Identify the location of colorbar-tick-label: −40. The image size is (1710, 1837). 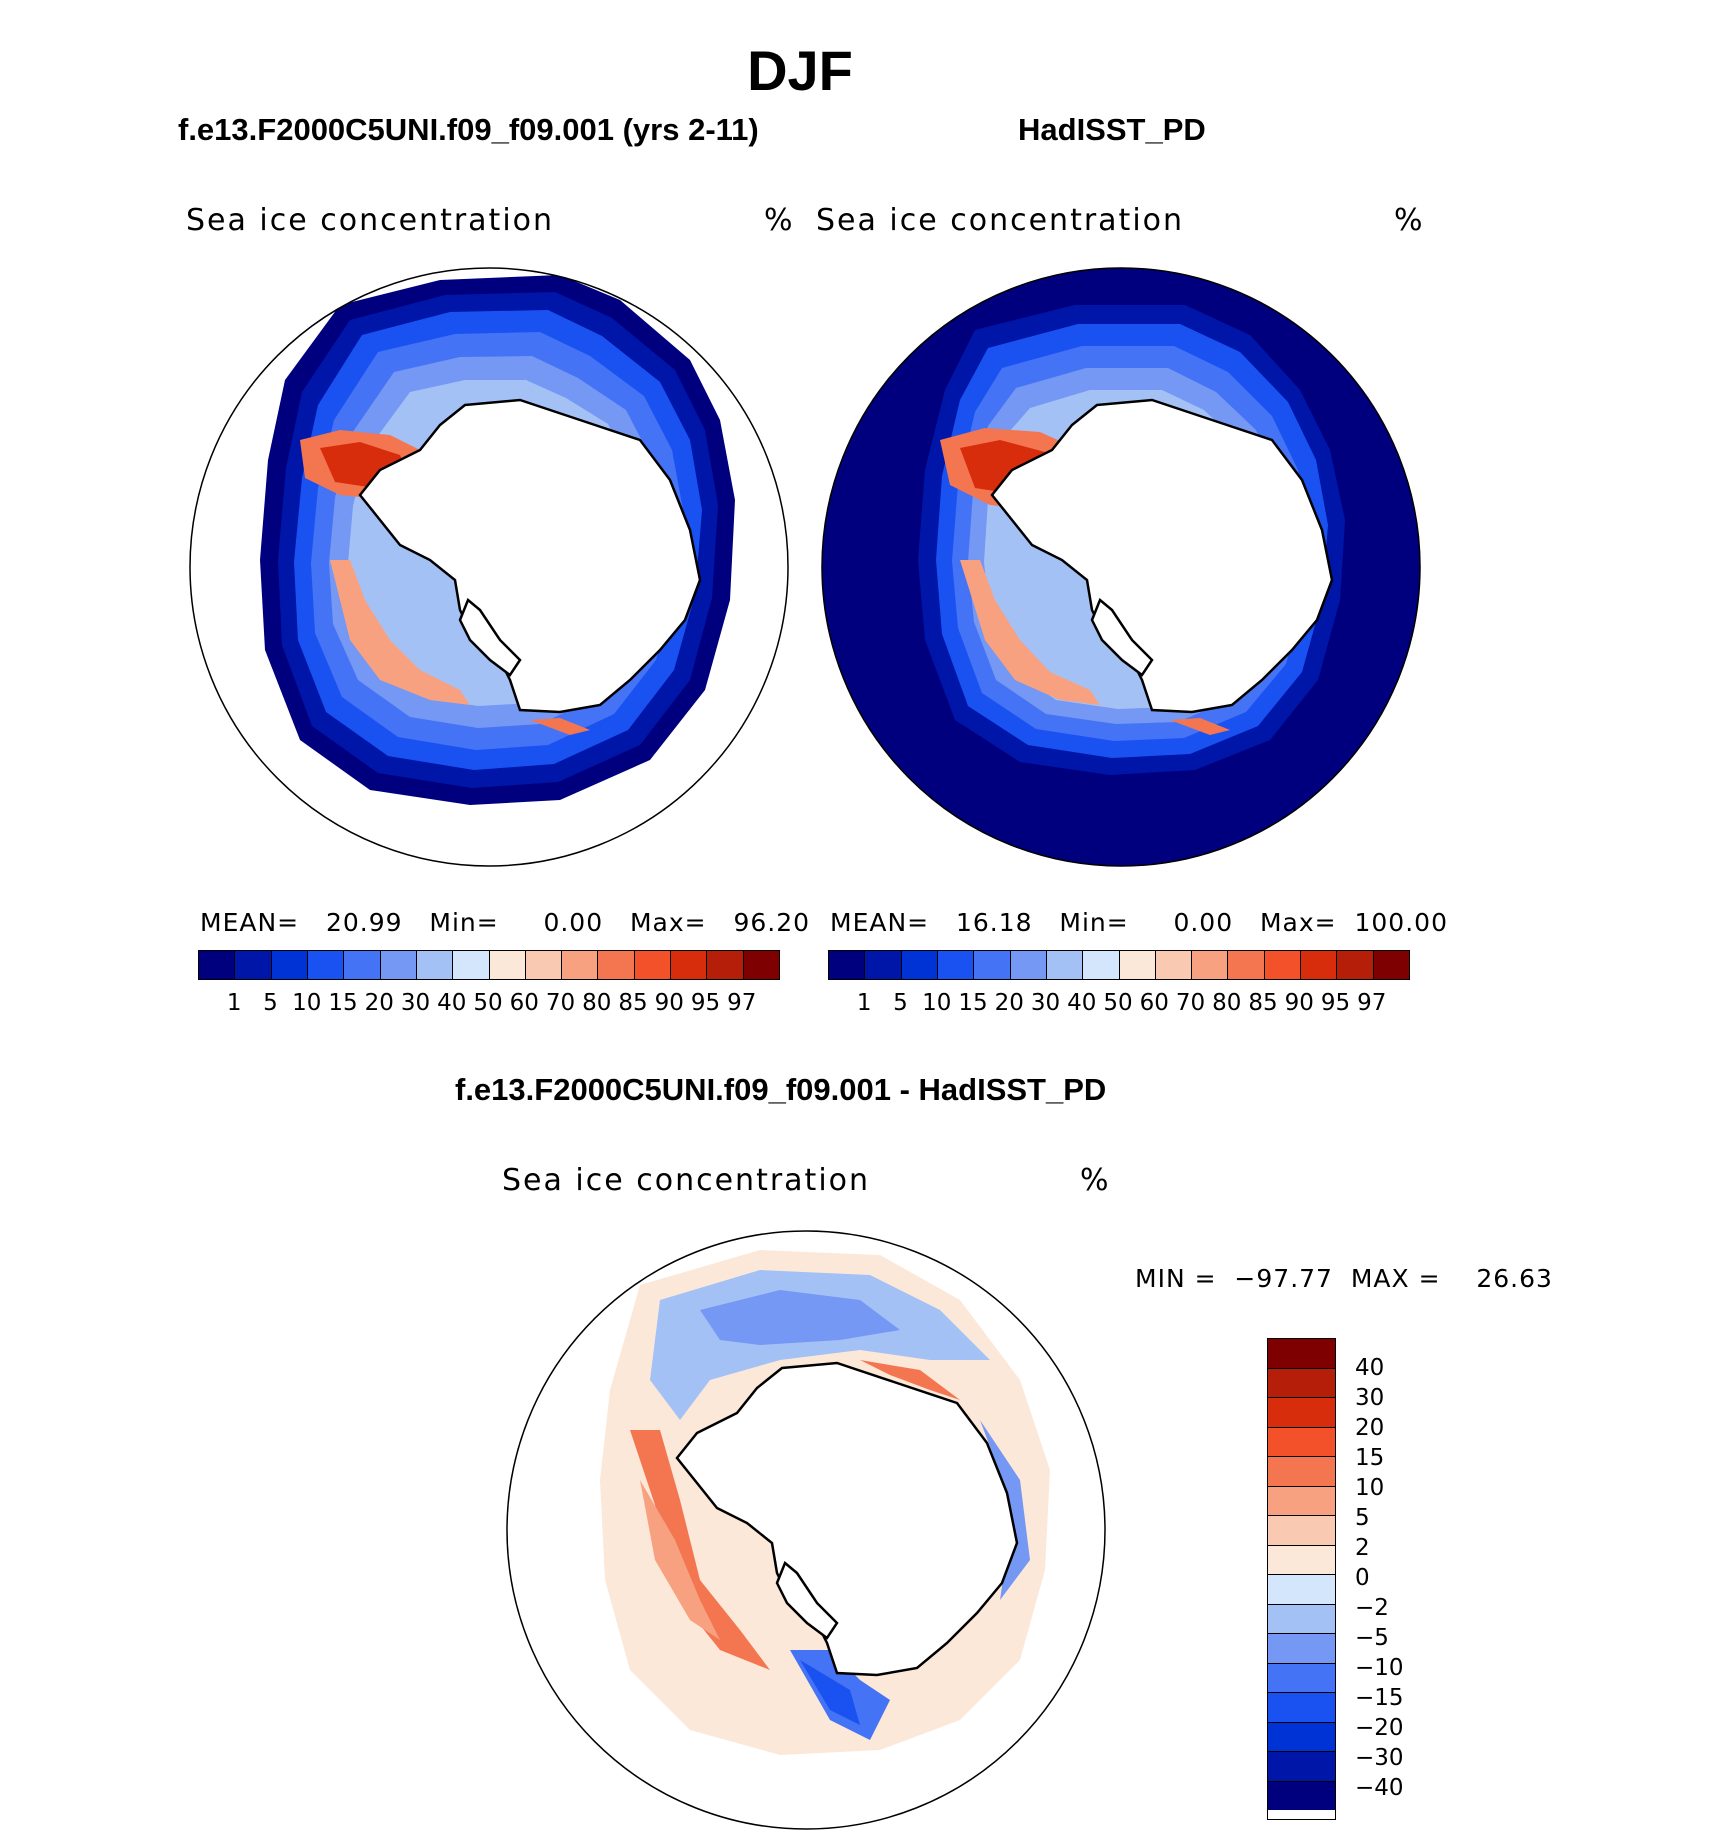
(1379, 1788).